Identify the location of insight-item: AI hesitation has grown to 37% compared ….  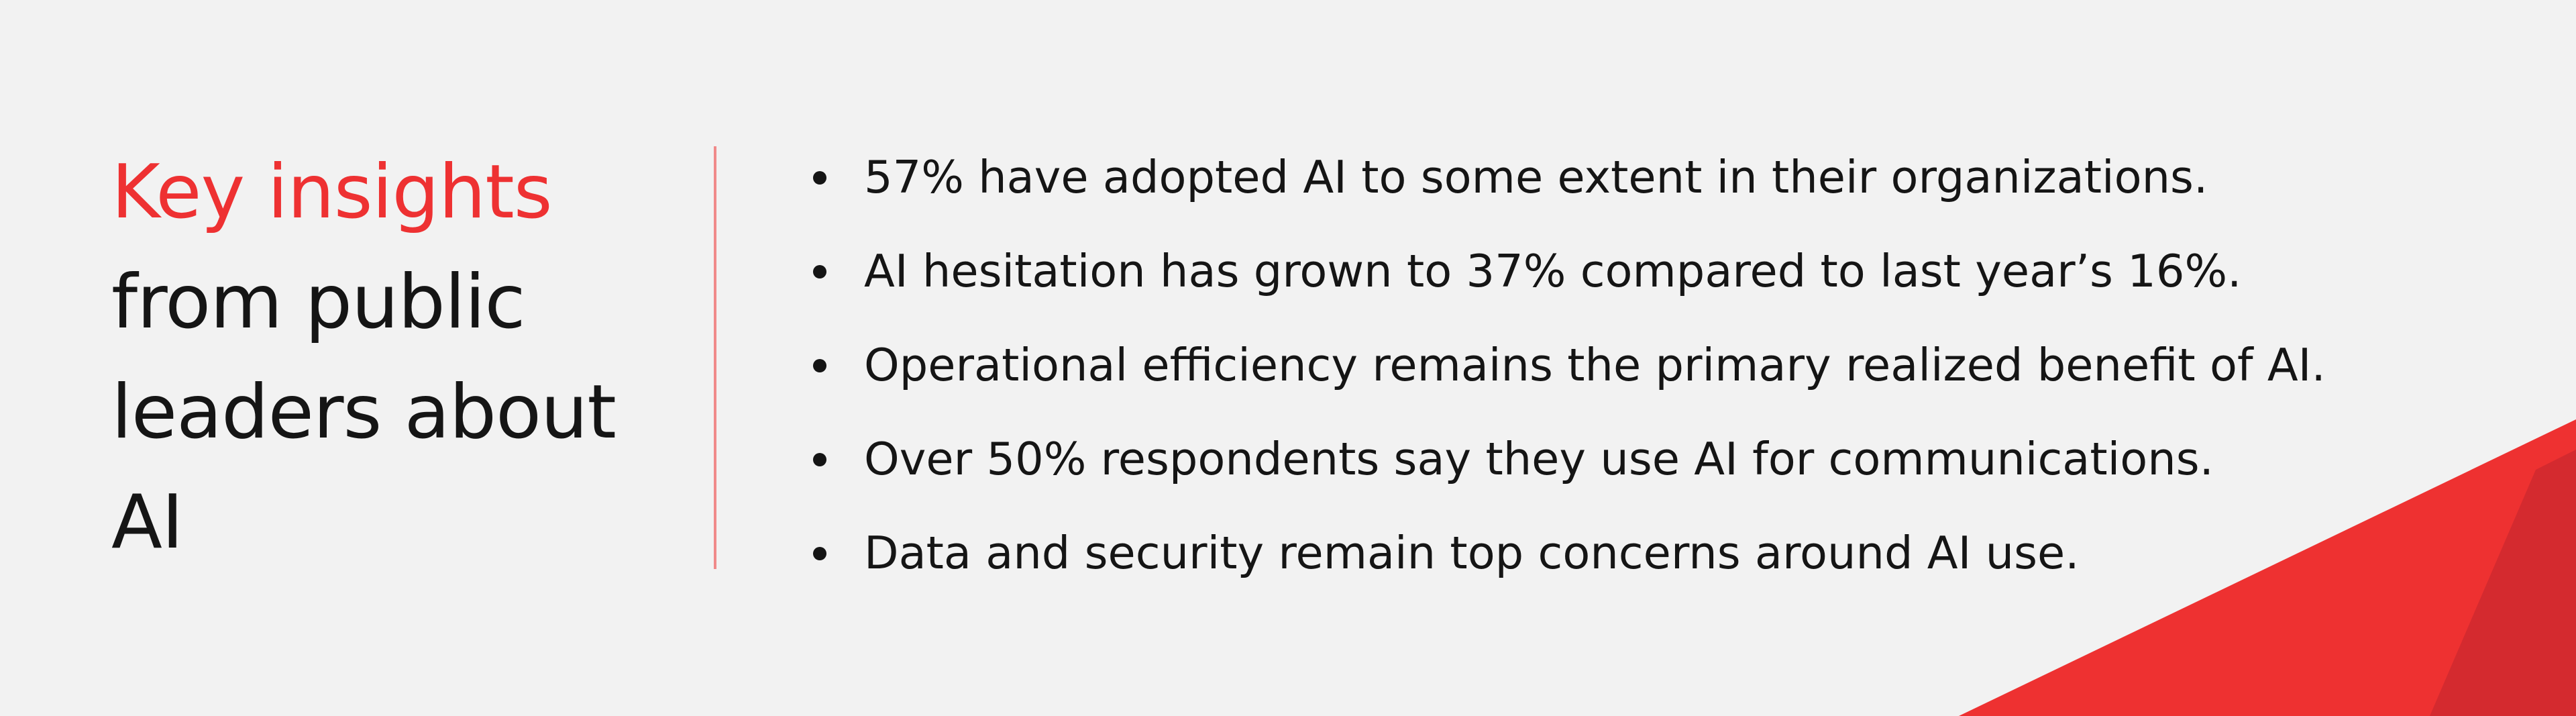
(1569, 271).